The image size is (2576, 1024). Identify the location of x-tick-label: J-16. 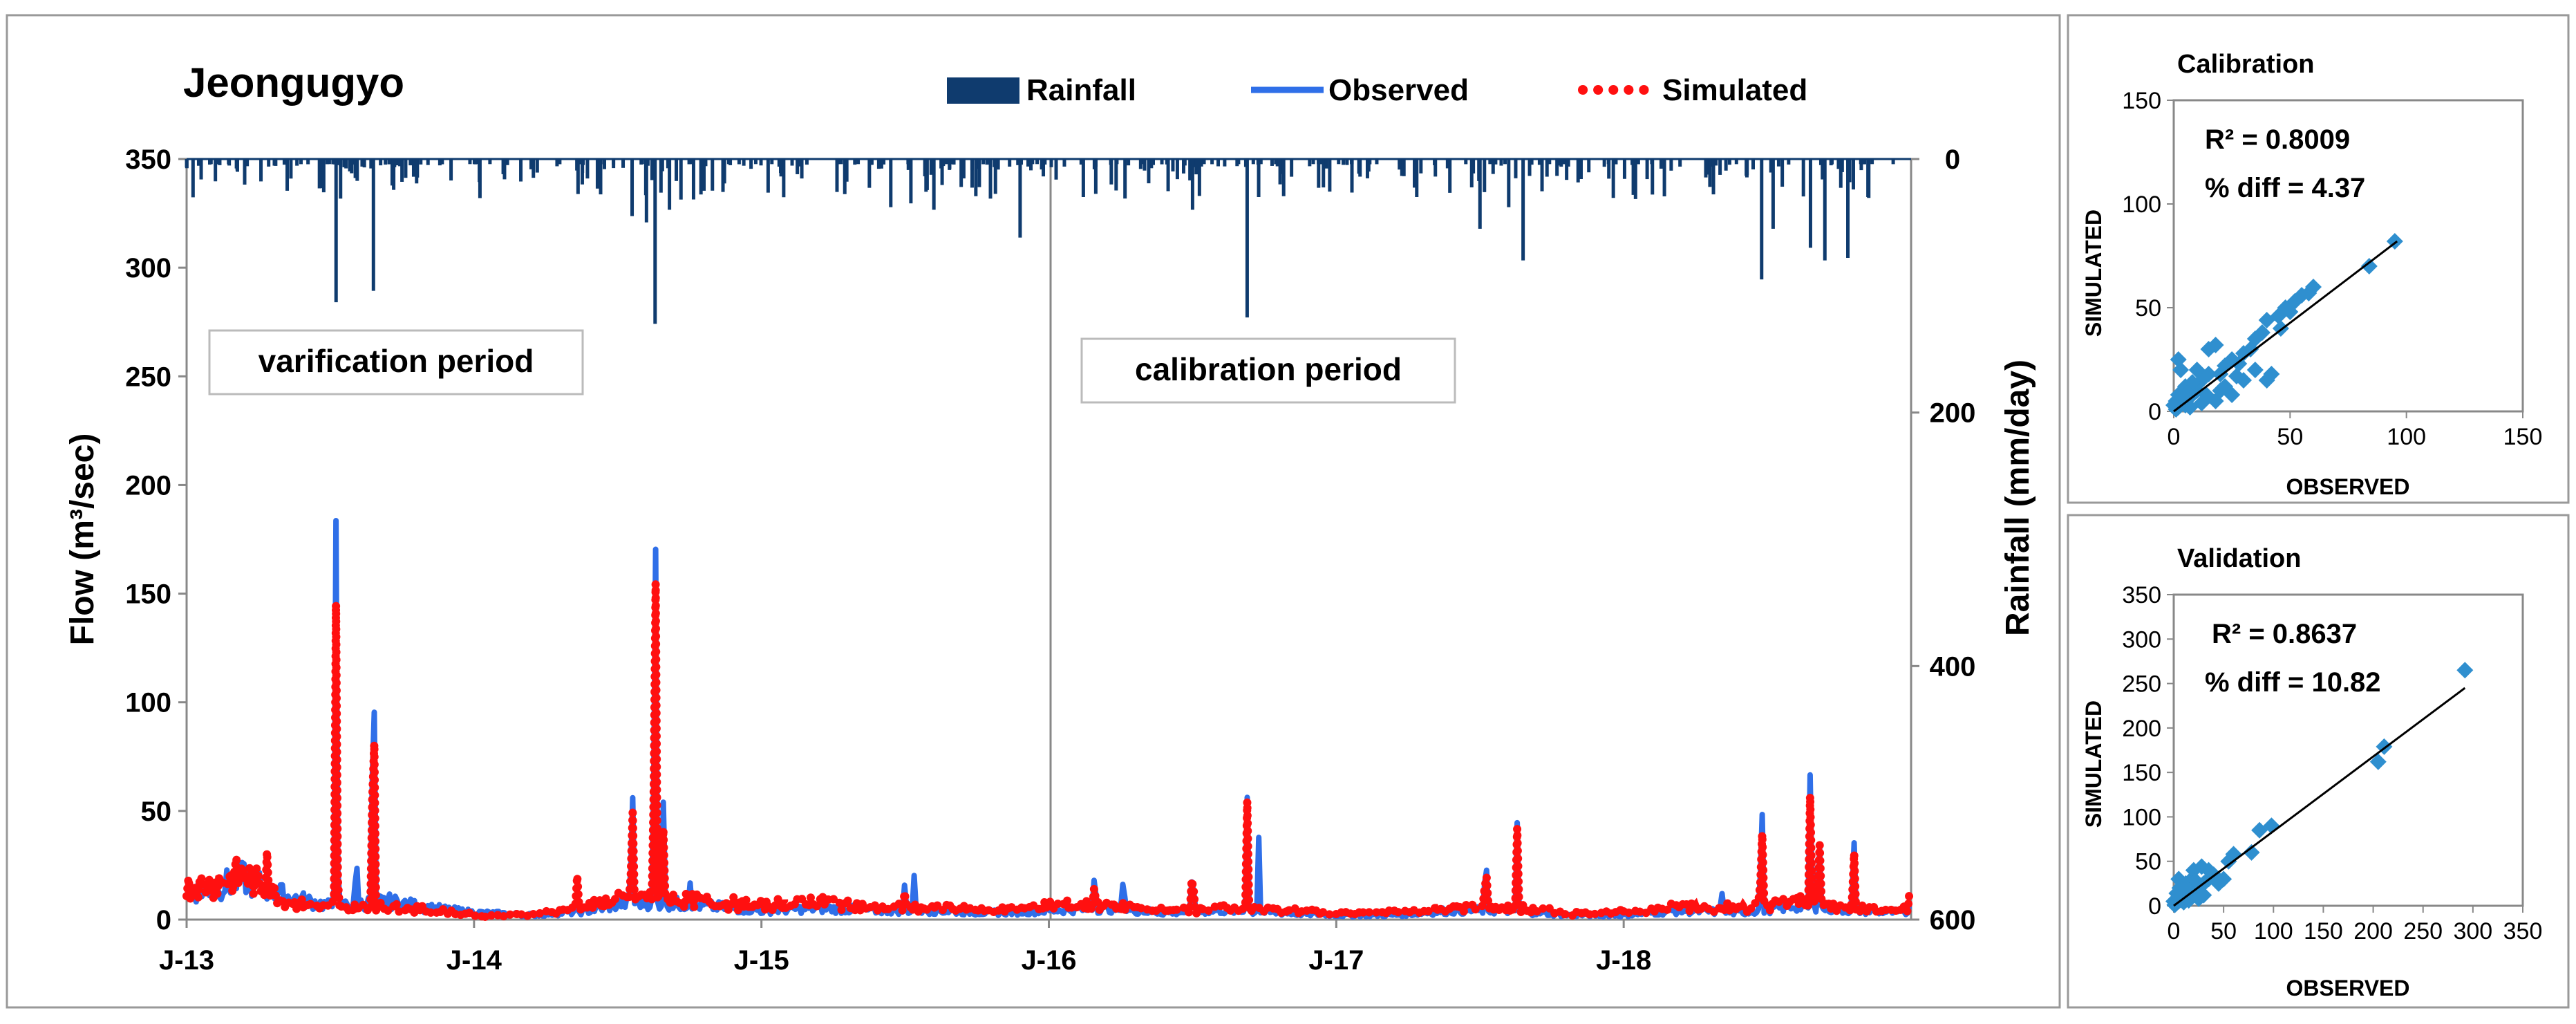
(1048, 961).